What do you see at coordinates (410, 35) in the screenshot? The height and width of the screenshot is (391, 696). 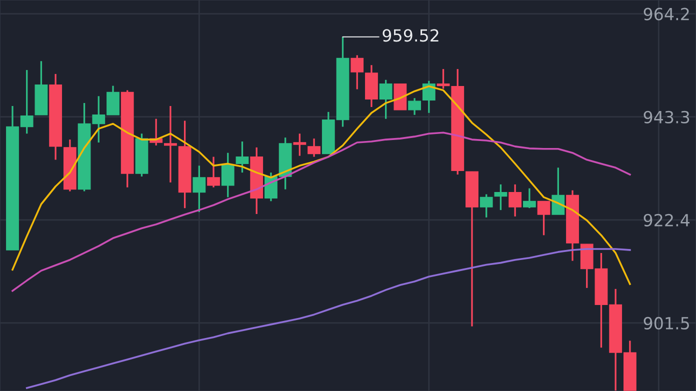 I see `annotation: 959.52` at bounding box center [410, 35].